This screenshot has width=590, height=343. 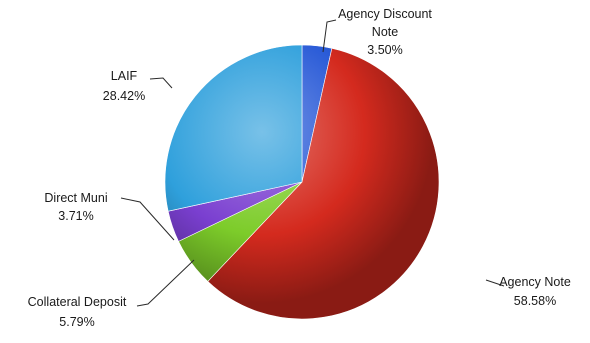 I want to click on slice-name-label: Agency Note, so click(x=535, y=282).